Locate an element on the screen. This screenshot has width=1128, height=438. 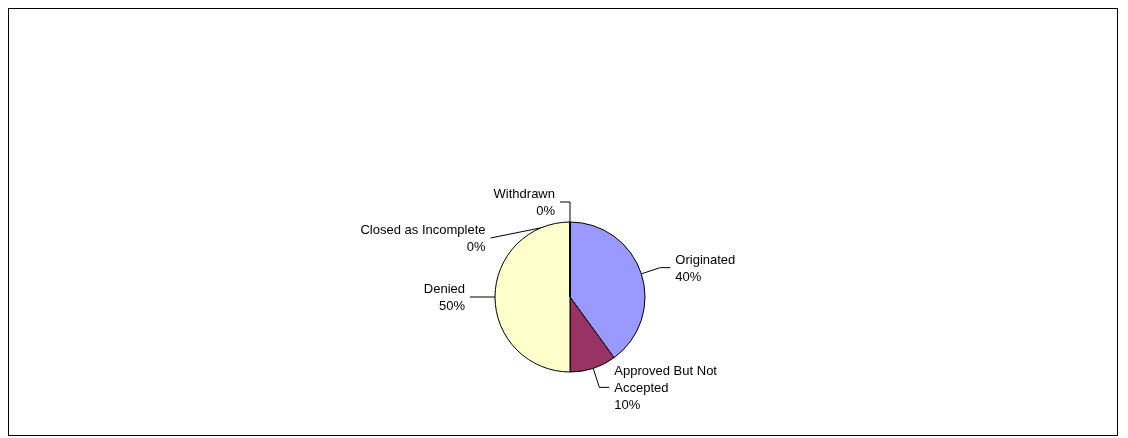
data-label: 50% is located at coordinates (452, 305).